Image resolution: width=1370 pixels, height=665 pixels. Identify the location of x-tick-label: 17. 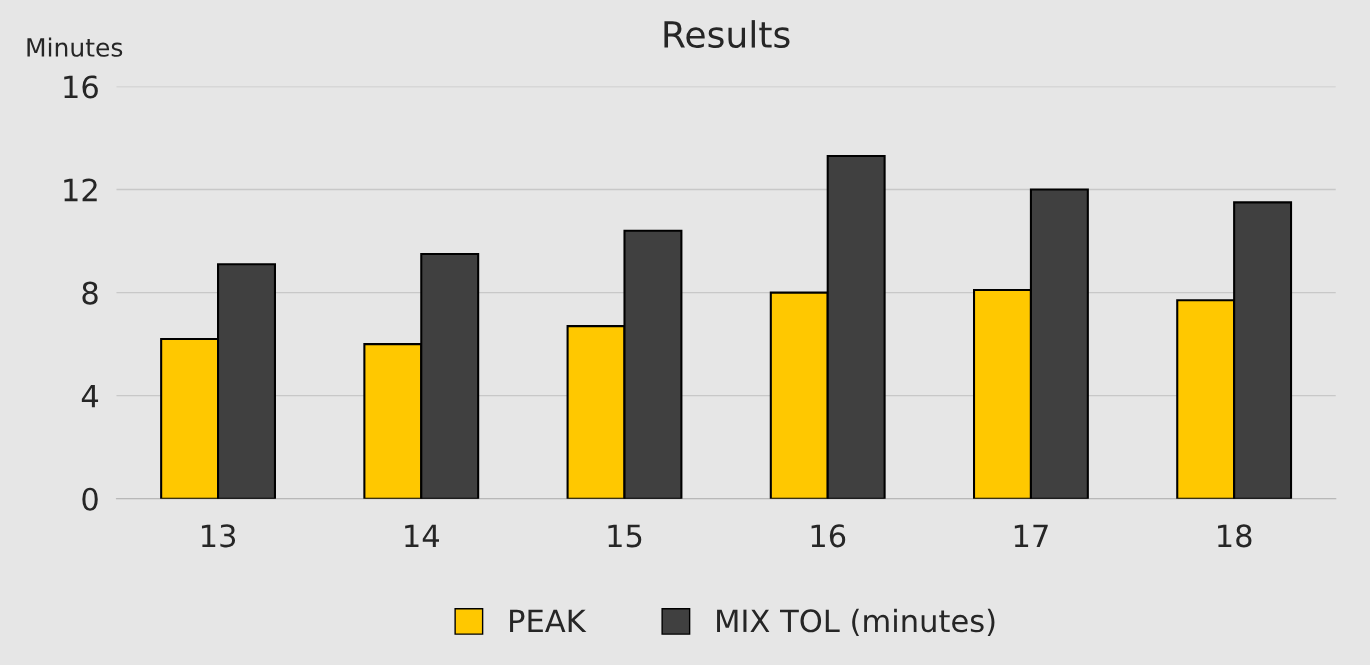
(1031, 535).